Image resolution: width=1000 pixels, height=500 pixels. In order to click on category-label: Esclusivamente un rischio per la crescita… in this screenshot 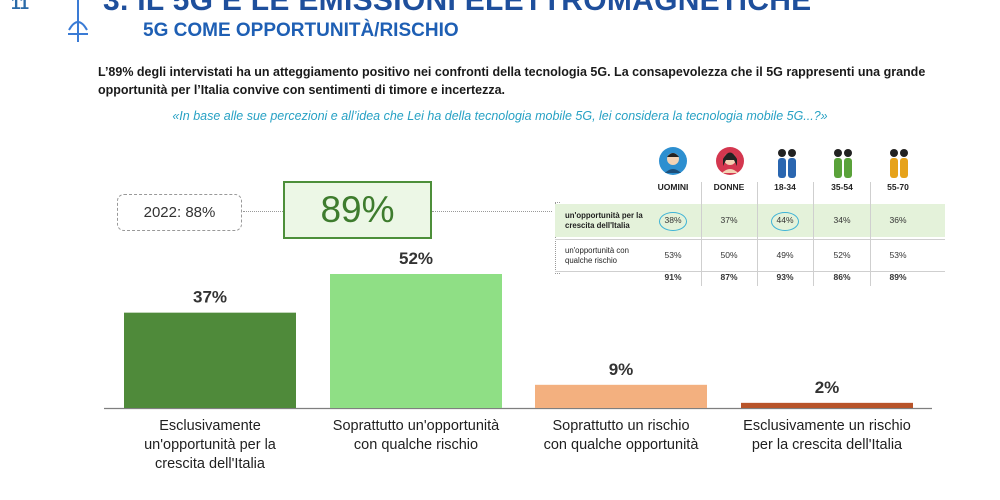, I will do `click(827, 436)`.